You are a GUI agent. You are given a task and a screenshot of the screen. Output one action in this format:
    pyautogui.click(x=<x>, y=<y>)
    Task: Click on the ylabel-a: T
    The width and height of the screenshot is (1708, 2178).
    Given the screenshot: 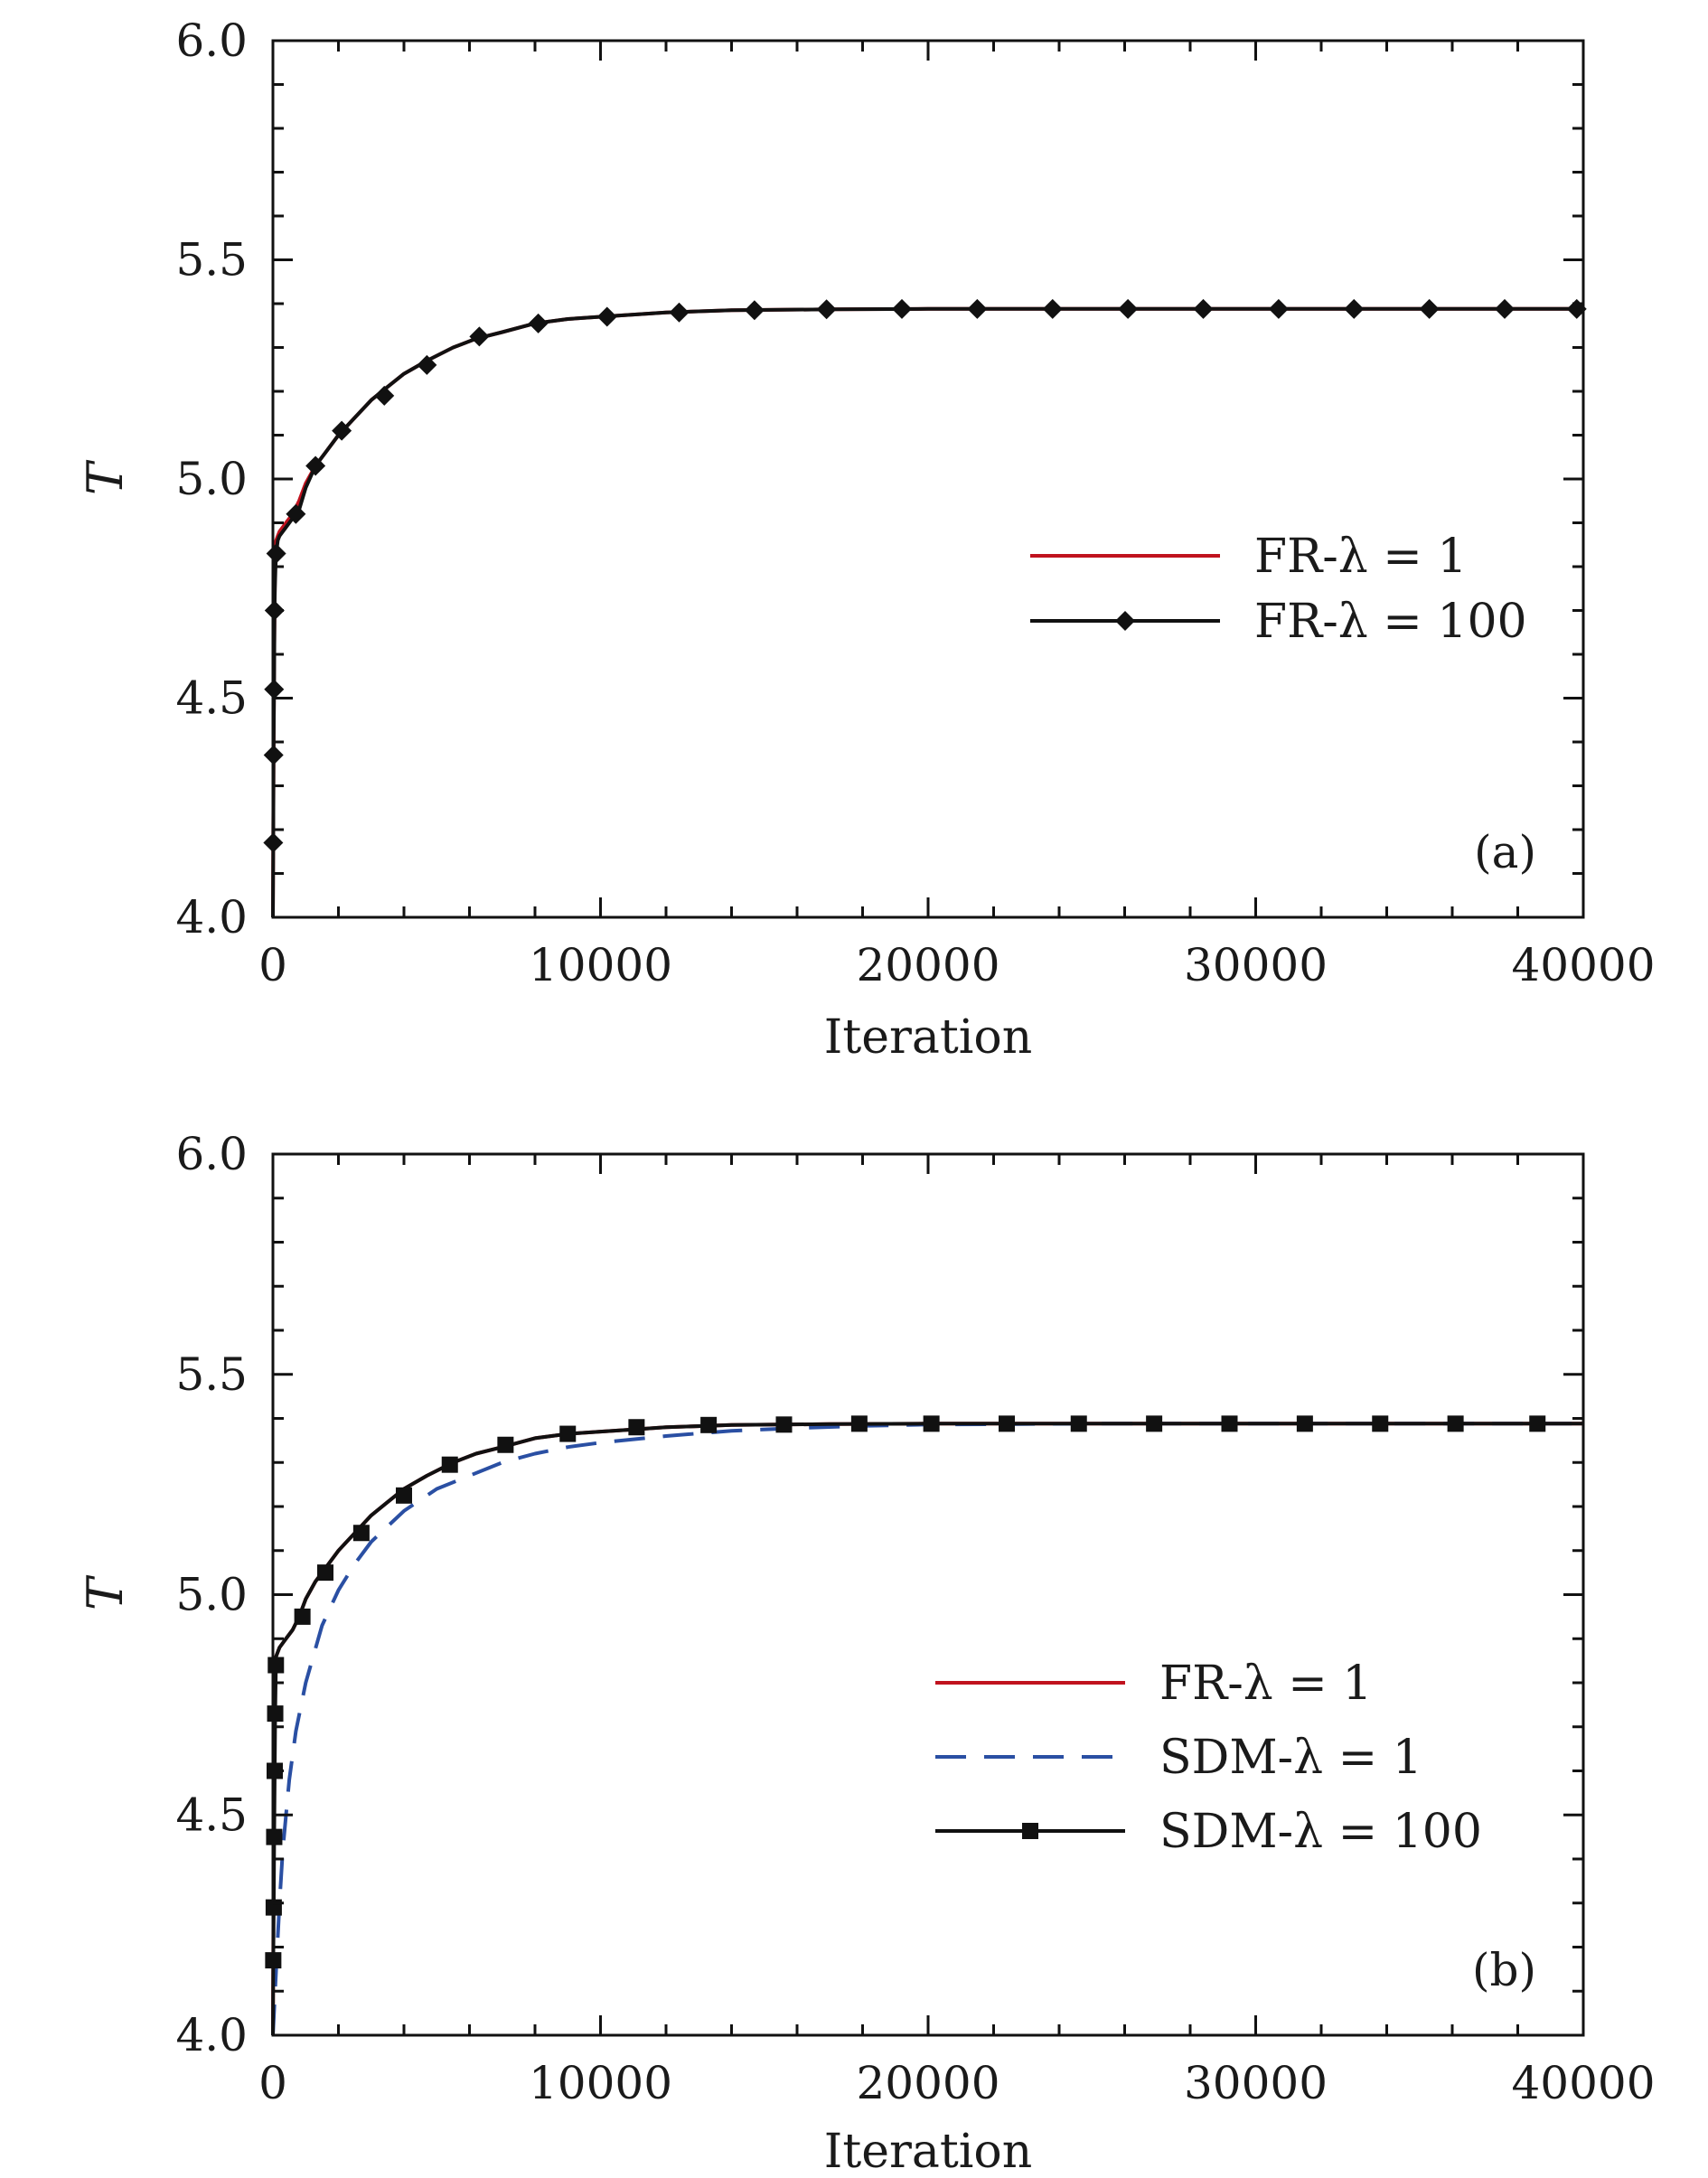 What is the action you would take?
    pyautogui.click(x=105, y=477)
    